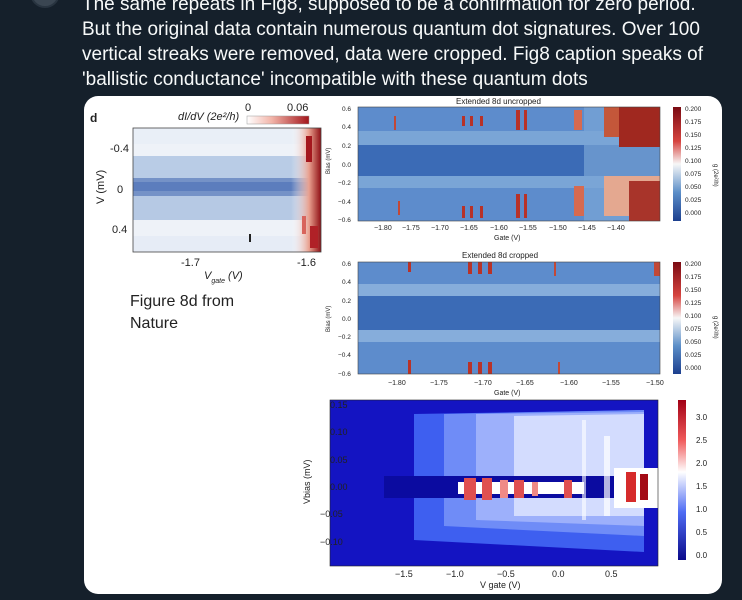 The width and height of the screenshot is (742, 600). Describe the element at coordinates (306, 263) in the screenshot. I see `x-tick: -1.6` at that location.